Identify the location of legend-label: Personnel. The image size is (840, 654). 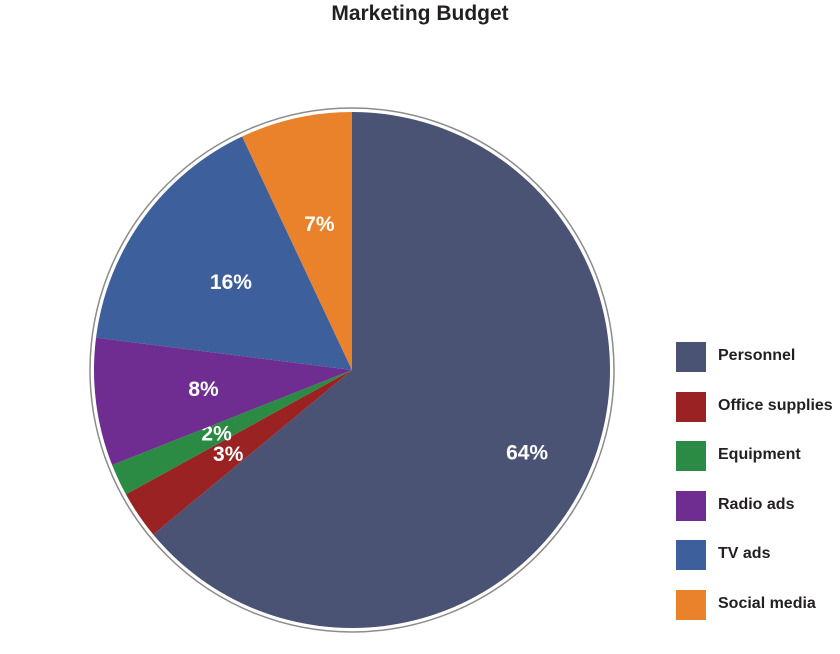
(757, 355).